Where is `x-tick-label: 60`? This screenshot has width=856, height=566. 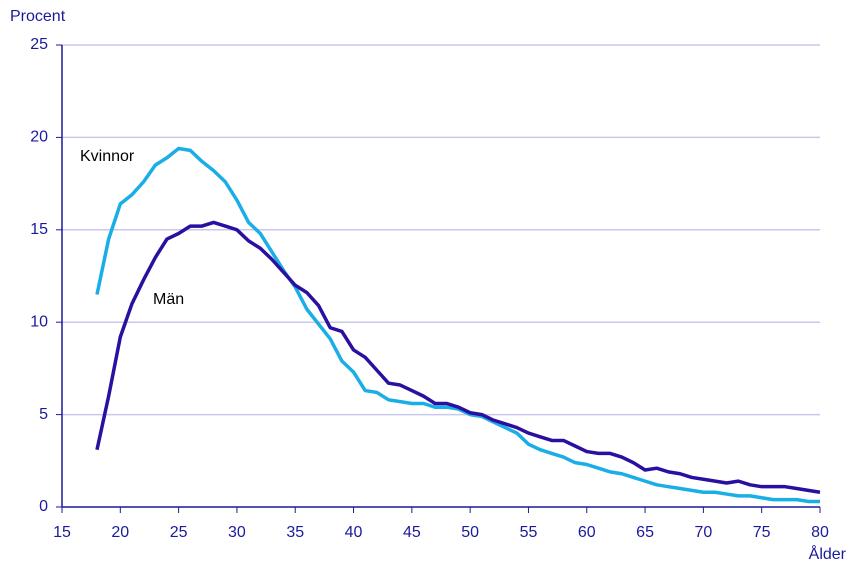
x-tick-label: 60 is located at coordinates (587, 532).